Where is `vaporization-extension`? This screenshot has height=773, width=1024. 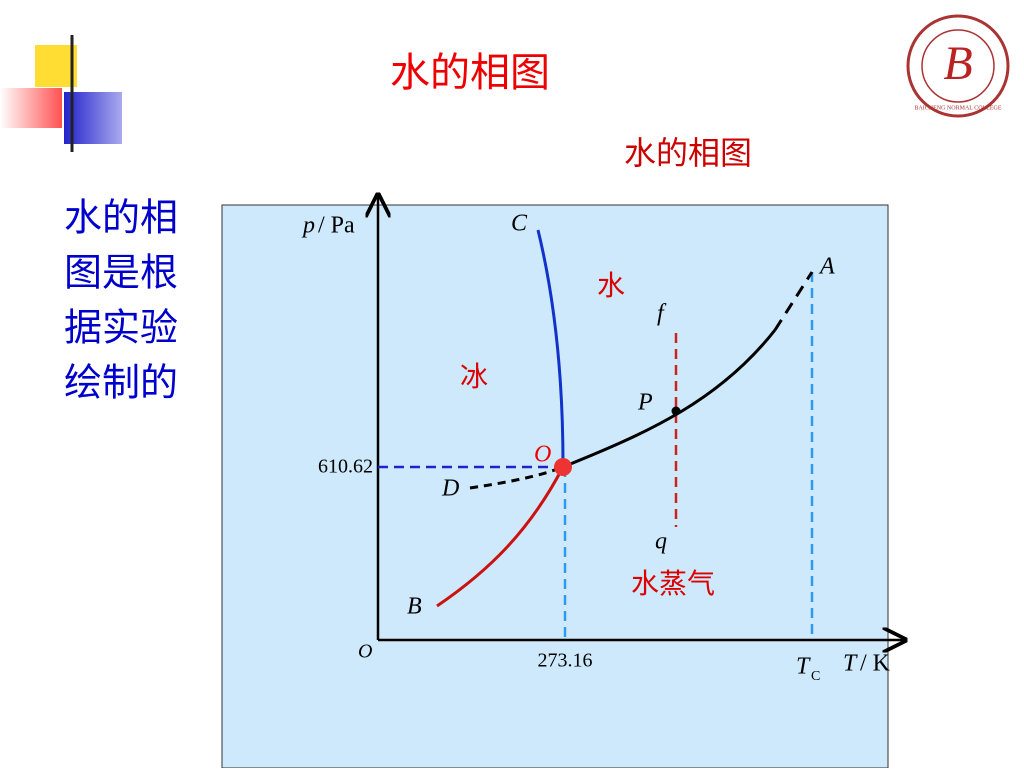 vaporization-extension is located at coordinates (793, 301).